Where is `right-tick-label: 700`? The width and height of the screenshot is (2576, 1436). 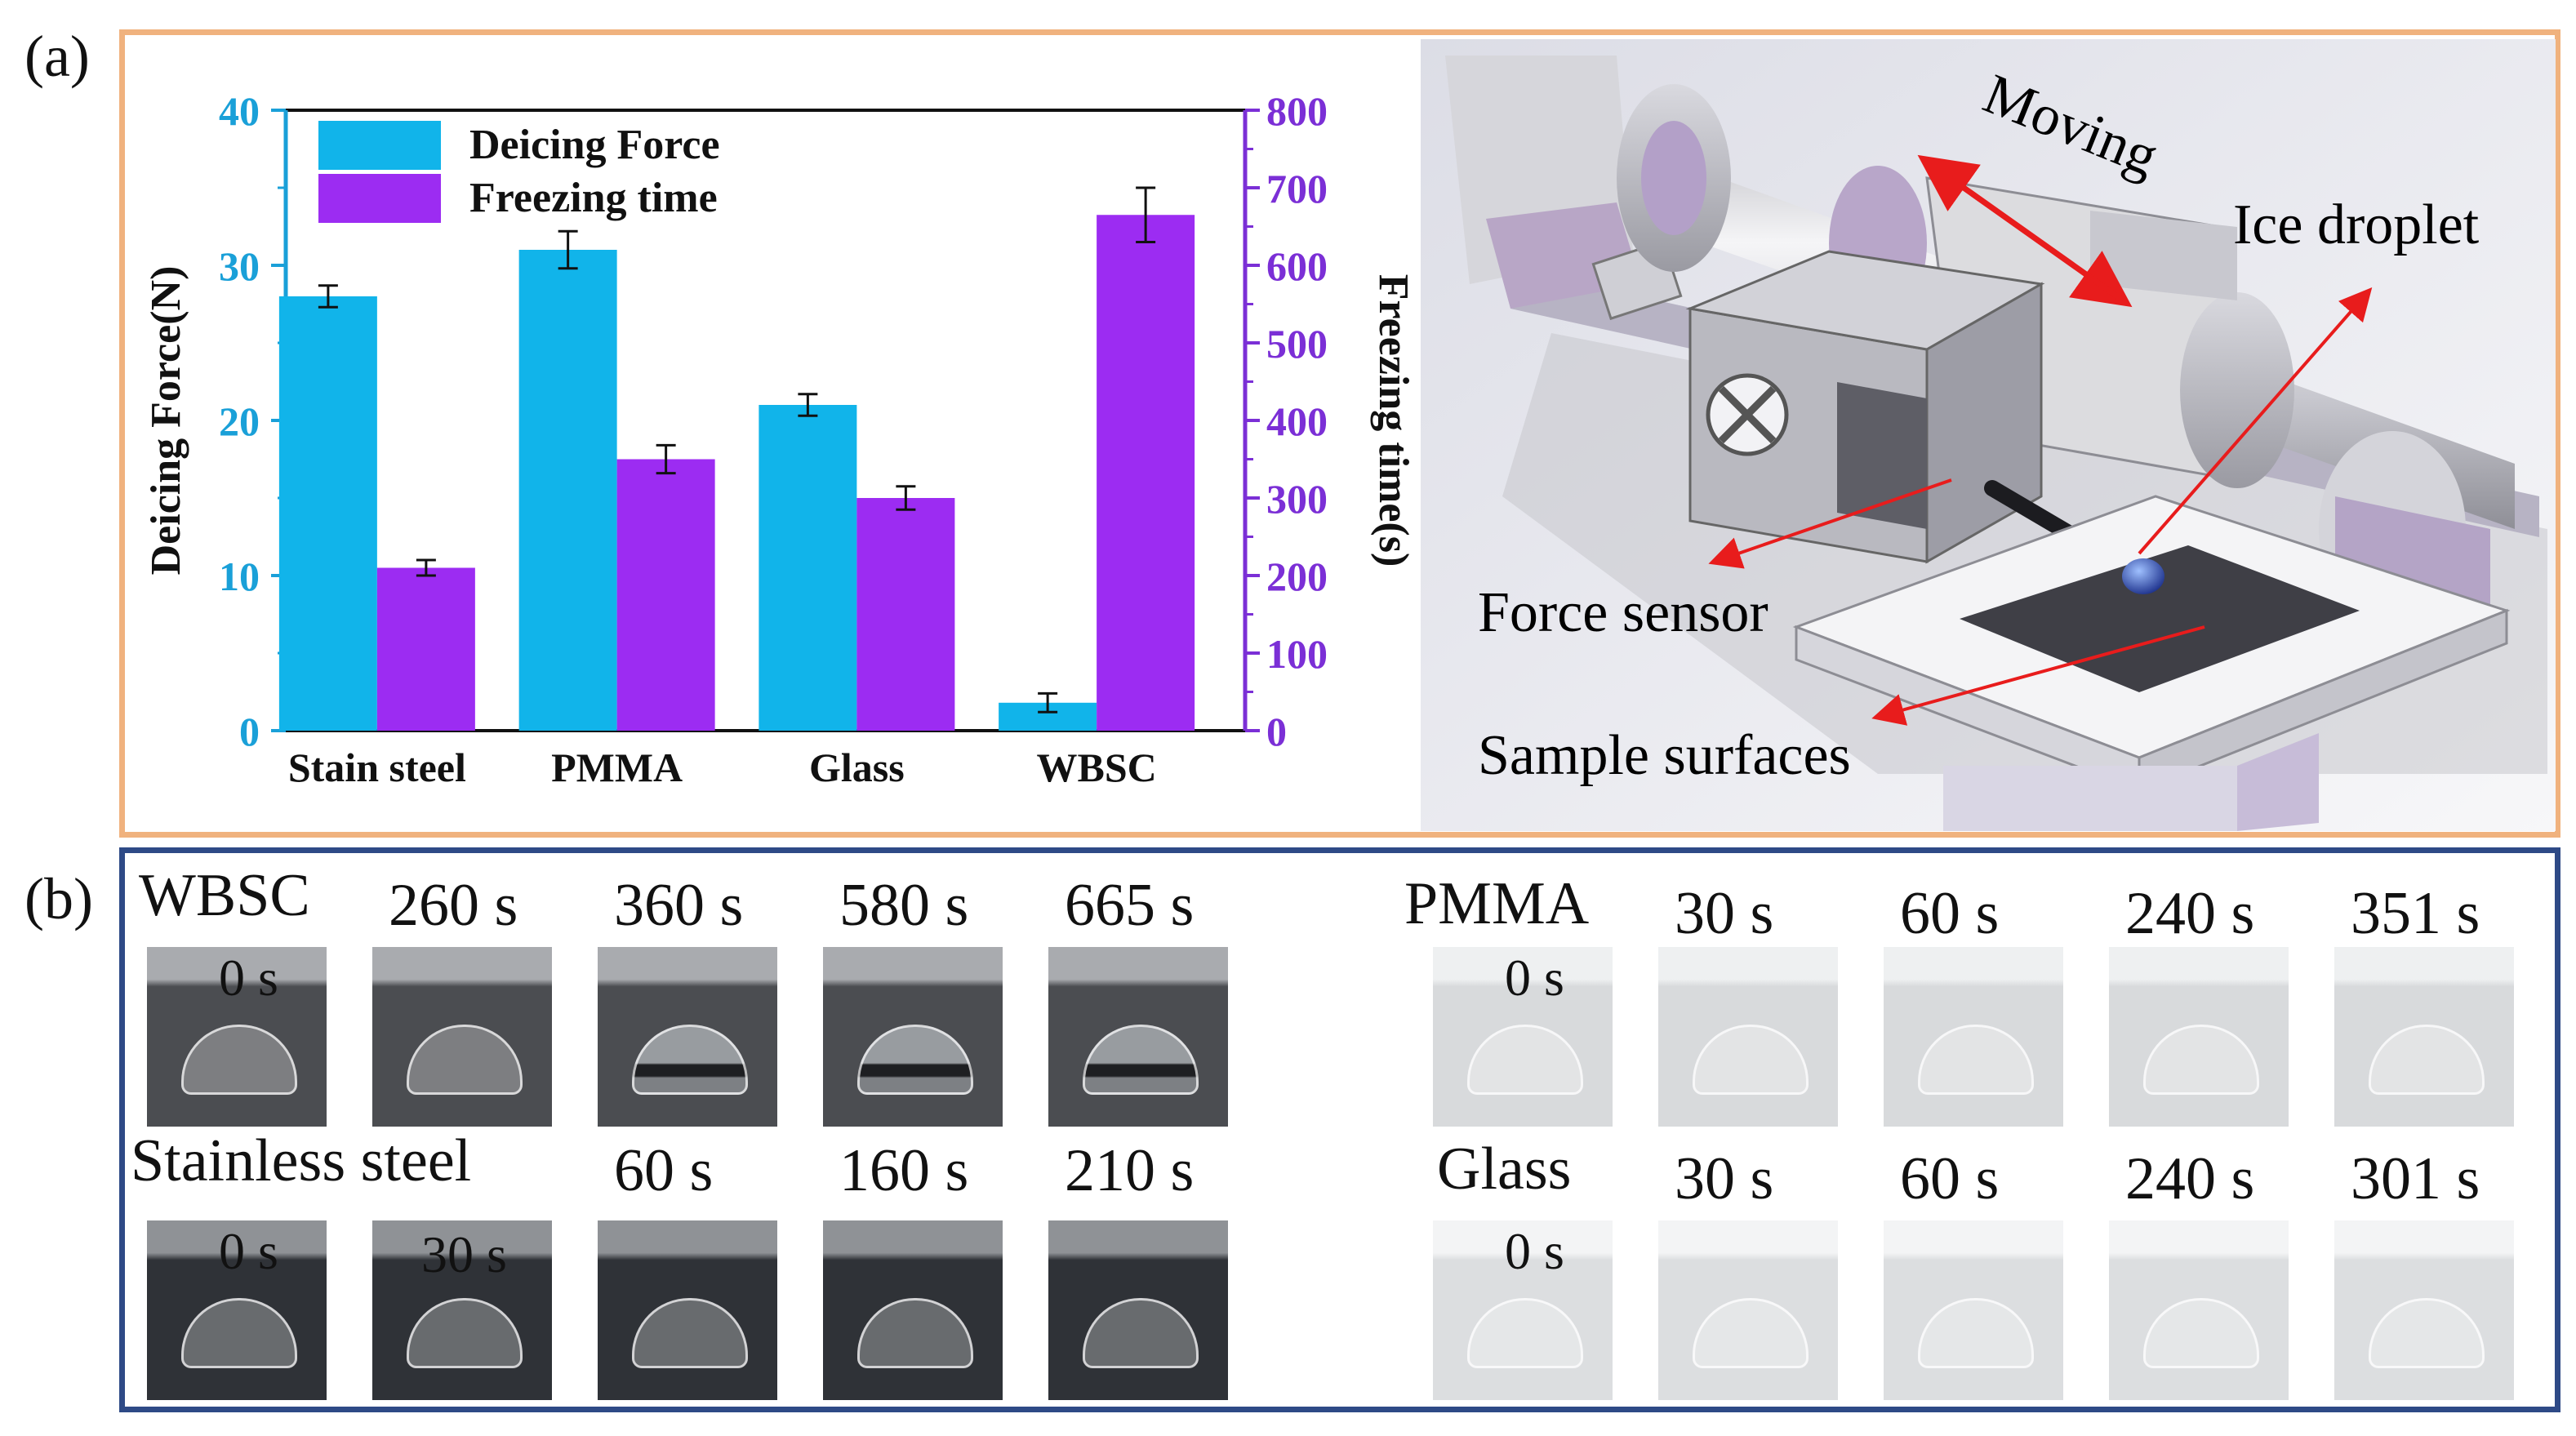
right-tick-label: 700 is located at coordinates (1297, 188).